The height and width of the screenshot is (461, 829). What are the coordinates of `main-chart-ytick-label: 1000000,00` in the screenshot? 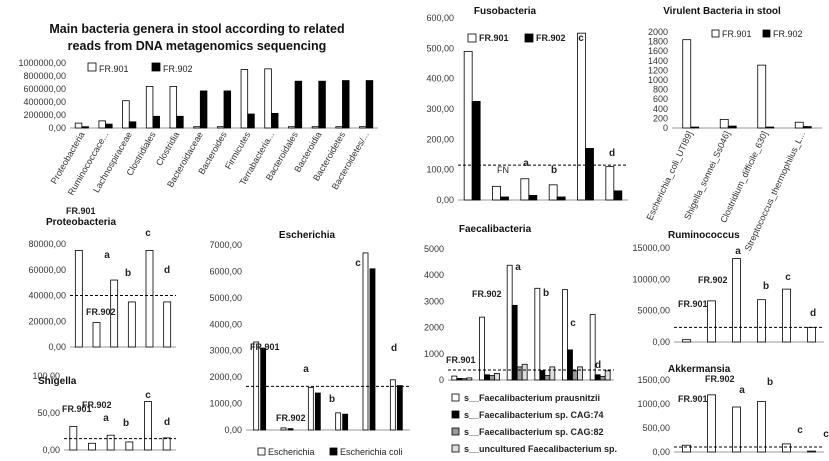 It's located at (42, 63).